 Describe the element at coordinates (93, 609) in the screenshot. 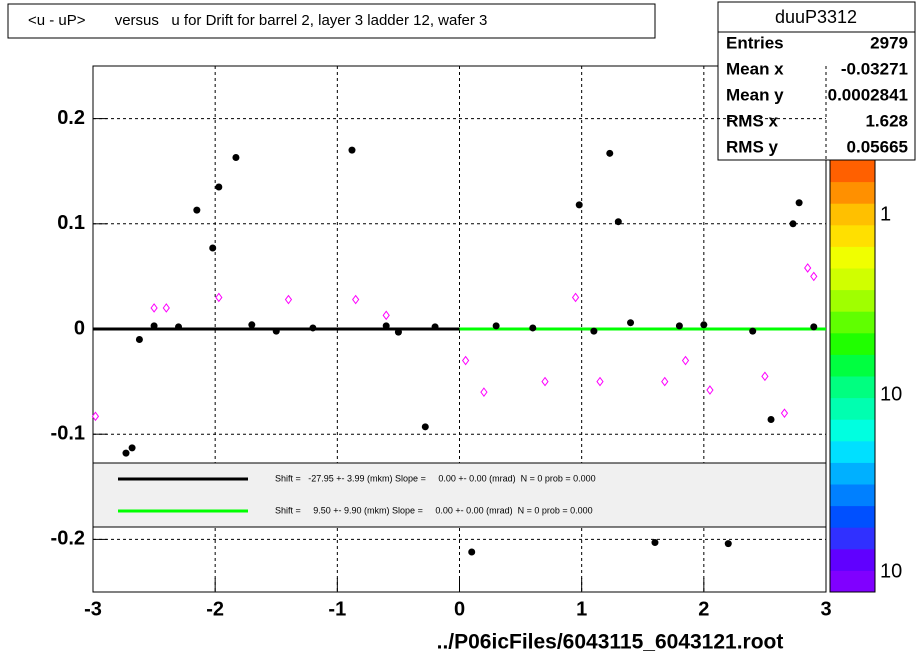

I see `x-tick-label: -3` at that location.